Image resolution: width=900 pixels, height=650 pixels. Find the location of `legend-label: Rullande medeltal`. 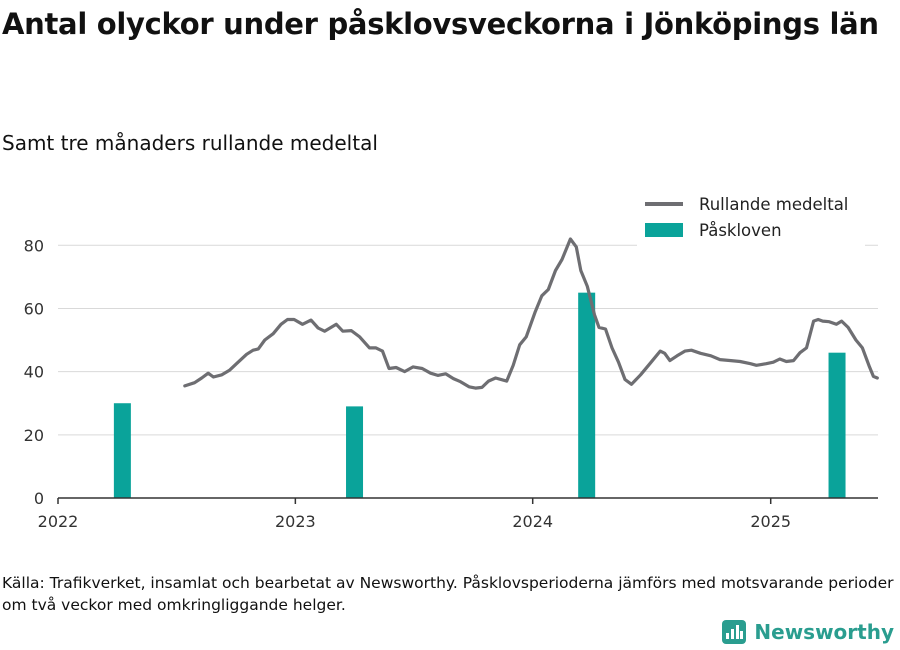

legend-label: Rullande medeltal is located at coordinates (773, 204).